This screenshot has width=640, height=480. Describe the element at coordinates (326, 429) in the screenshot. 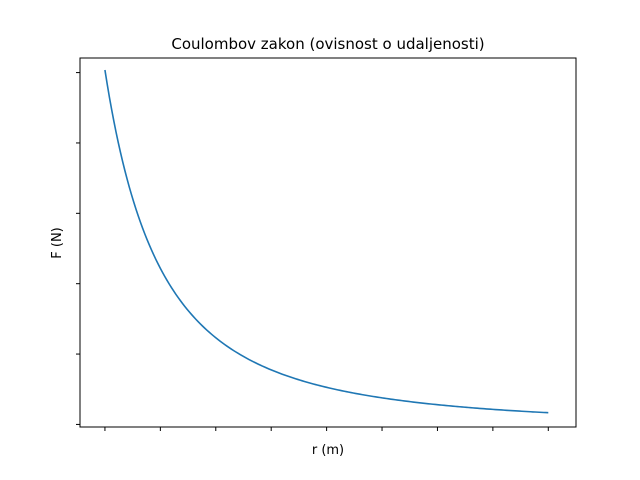

I see `x-axis-ticks` at that location.